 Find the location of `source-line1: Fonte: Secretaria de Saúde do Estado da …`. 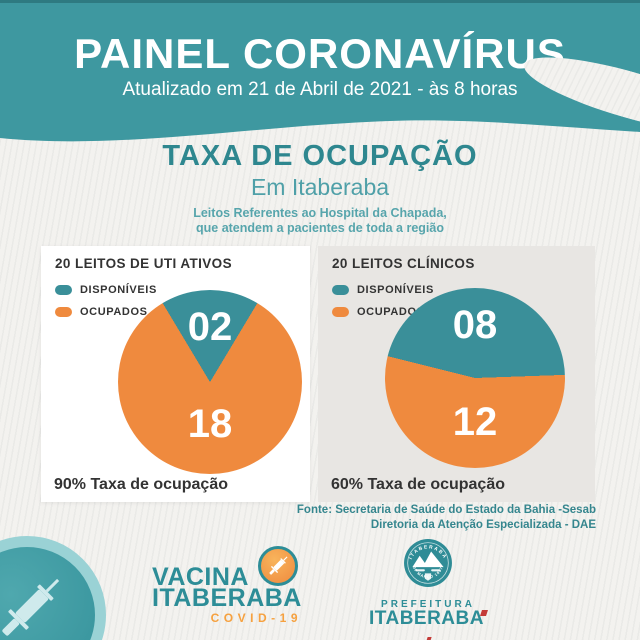

source-line1: Fonte: Secretaria de Saúde do Estado da … is located at coordinates (446, 510).